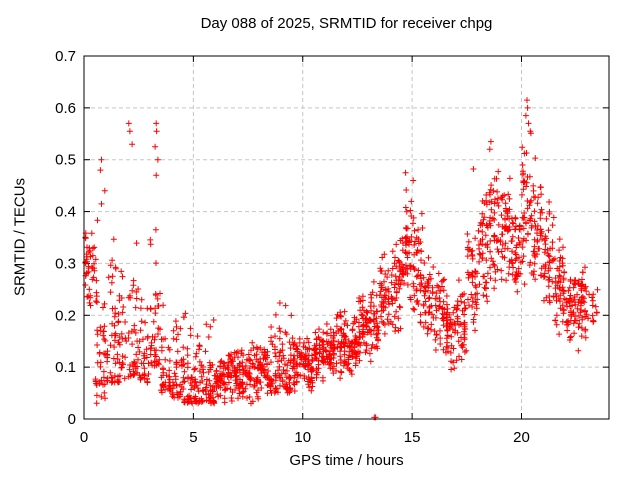 Image resolution: width=640 pixels, height=480 pixels. I want to click on x-tick-label: 20, so click(521, 437).